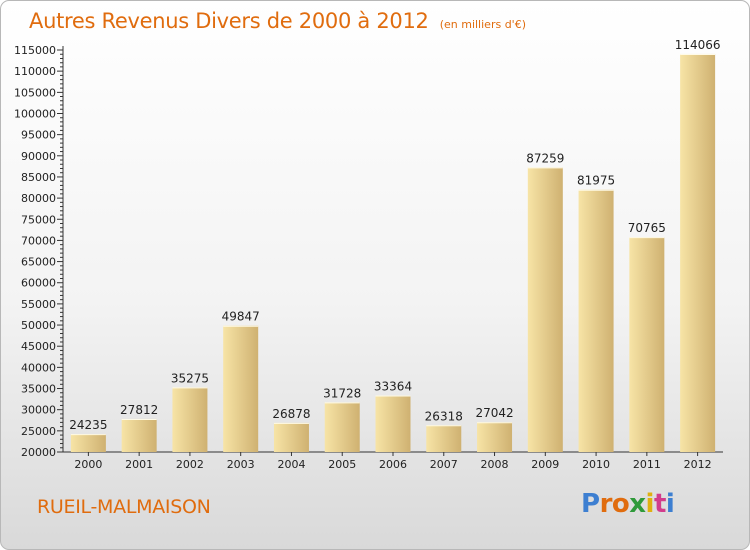  Describe the element at coordinates (291, 464) in the screenshot. I see `x-tick-label: 2004` at that location.